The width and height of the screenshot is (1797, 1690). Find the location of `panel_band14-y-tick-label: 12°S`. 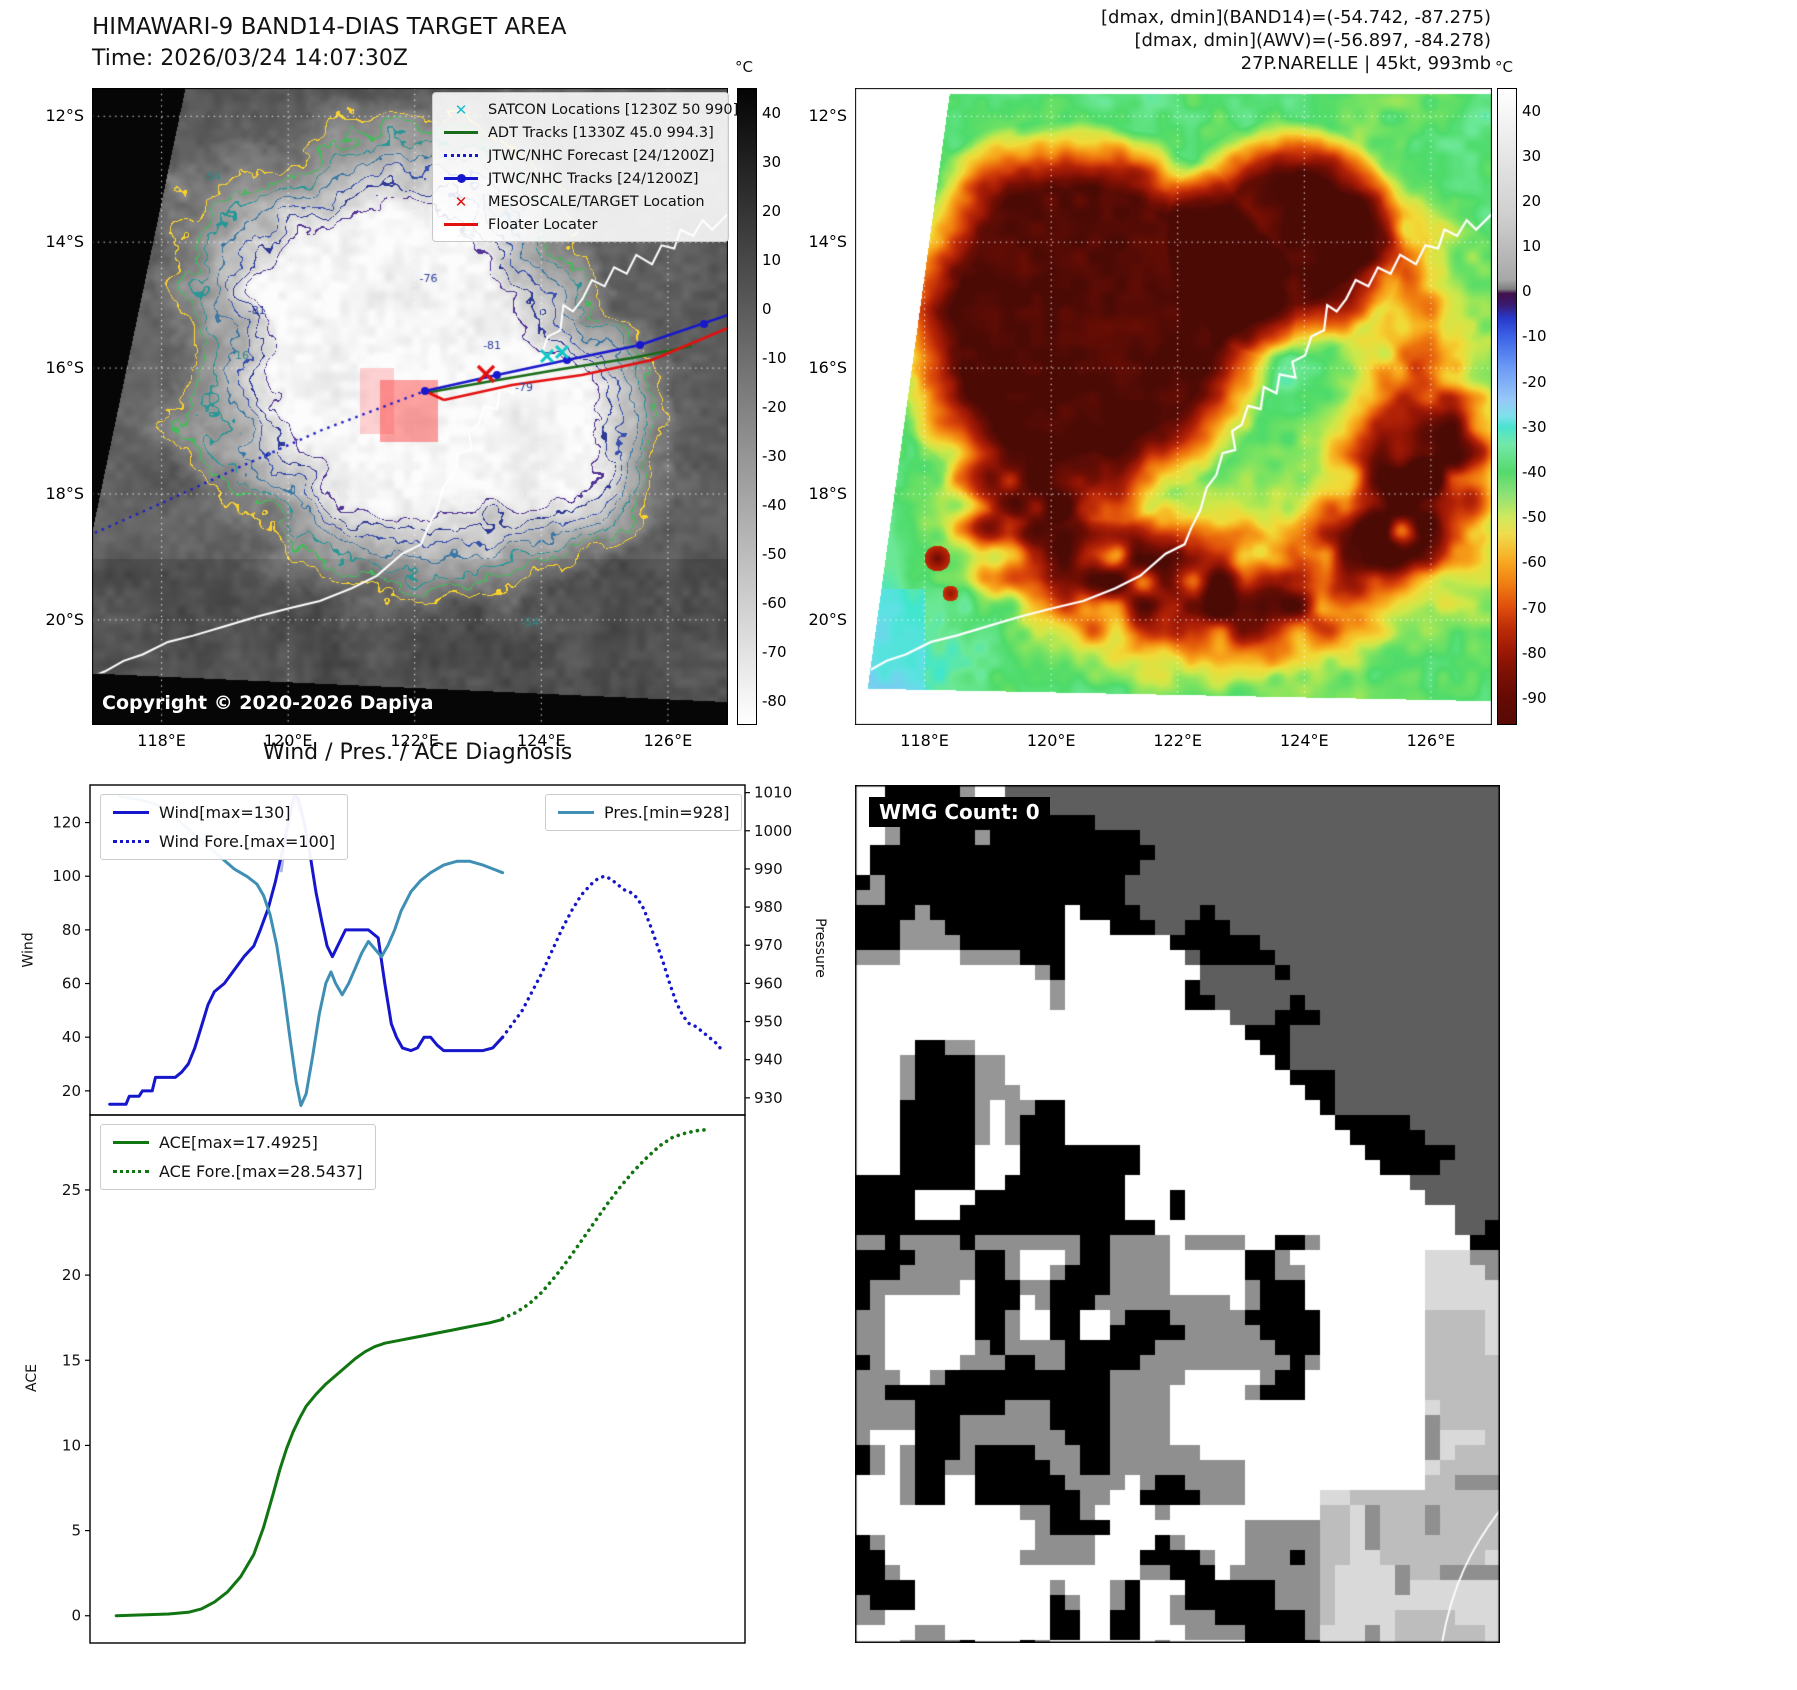

panel_band14-y-tick-label: 12°S is located at coordinates (64, 116).